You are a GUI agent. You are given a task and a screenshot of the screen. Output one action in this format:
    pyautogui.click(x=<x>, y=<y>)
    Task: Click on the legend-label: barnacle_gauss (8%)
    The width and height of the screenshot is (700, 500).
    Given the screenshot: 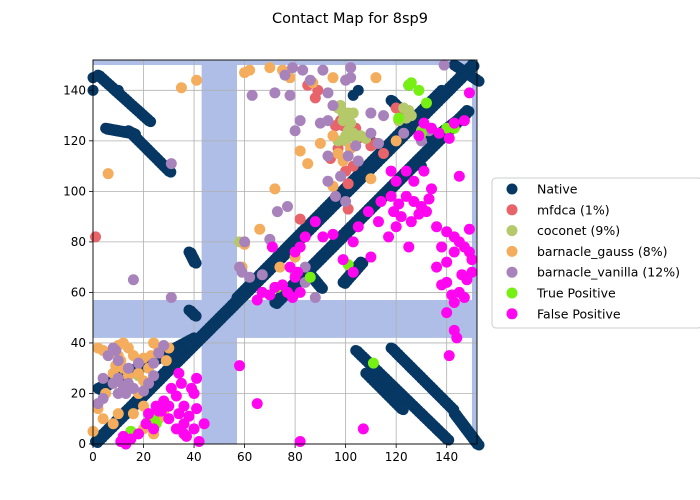 What is the action you would take?
    pyautogui.click(x=602, y=251)
    